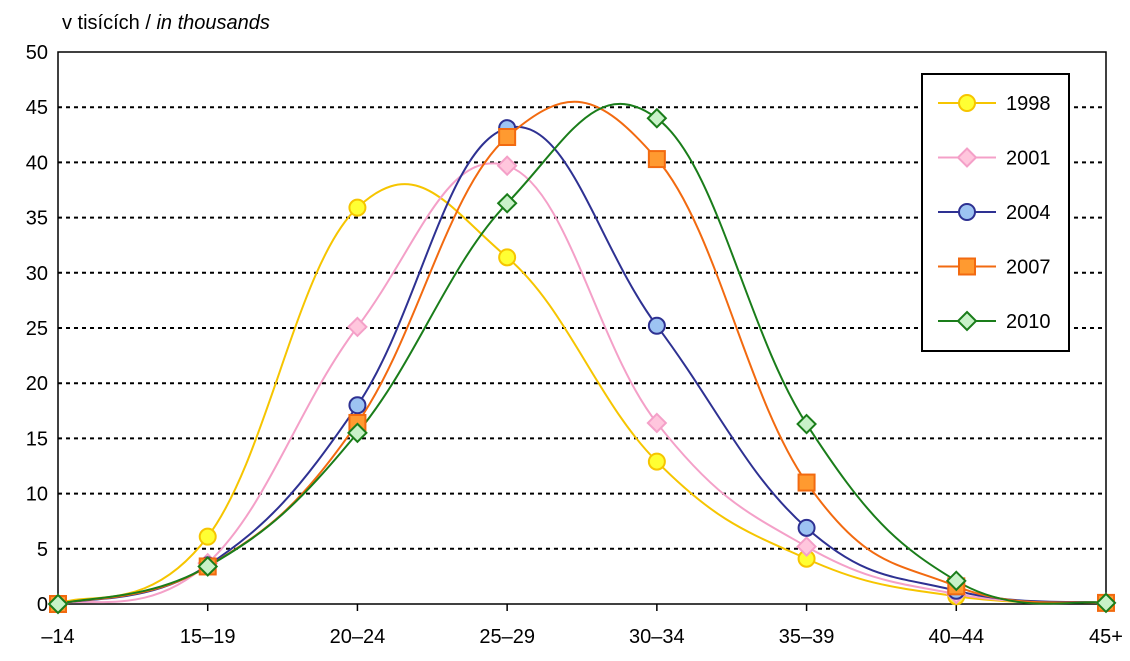 This screenshot has height=661, width=1130. I want to click on x-tick-label-7: 45+, so click(1106, 637).